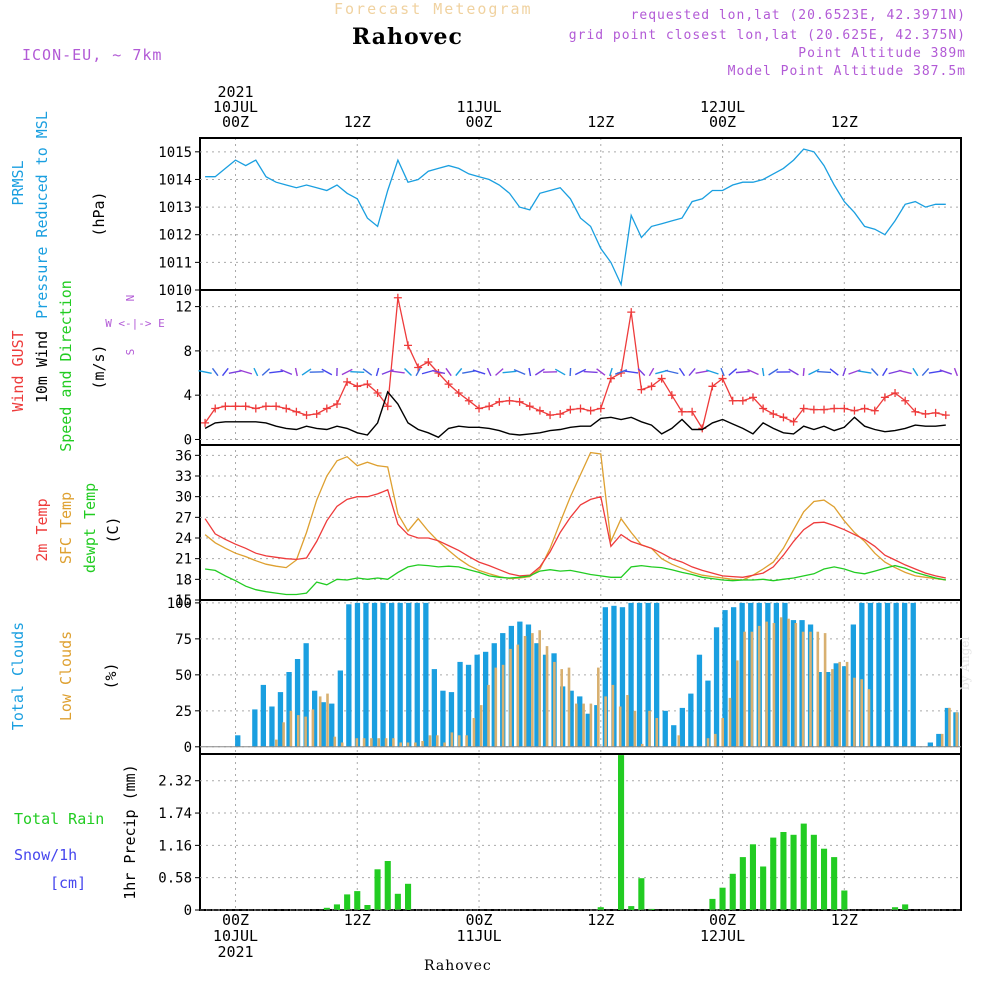  What do you see at coordinates (882, 53) in the screenshot?
I see `point-altitude: Point Altitude 389m` at bounding box center [882, 53].